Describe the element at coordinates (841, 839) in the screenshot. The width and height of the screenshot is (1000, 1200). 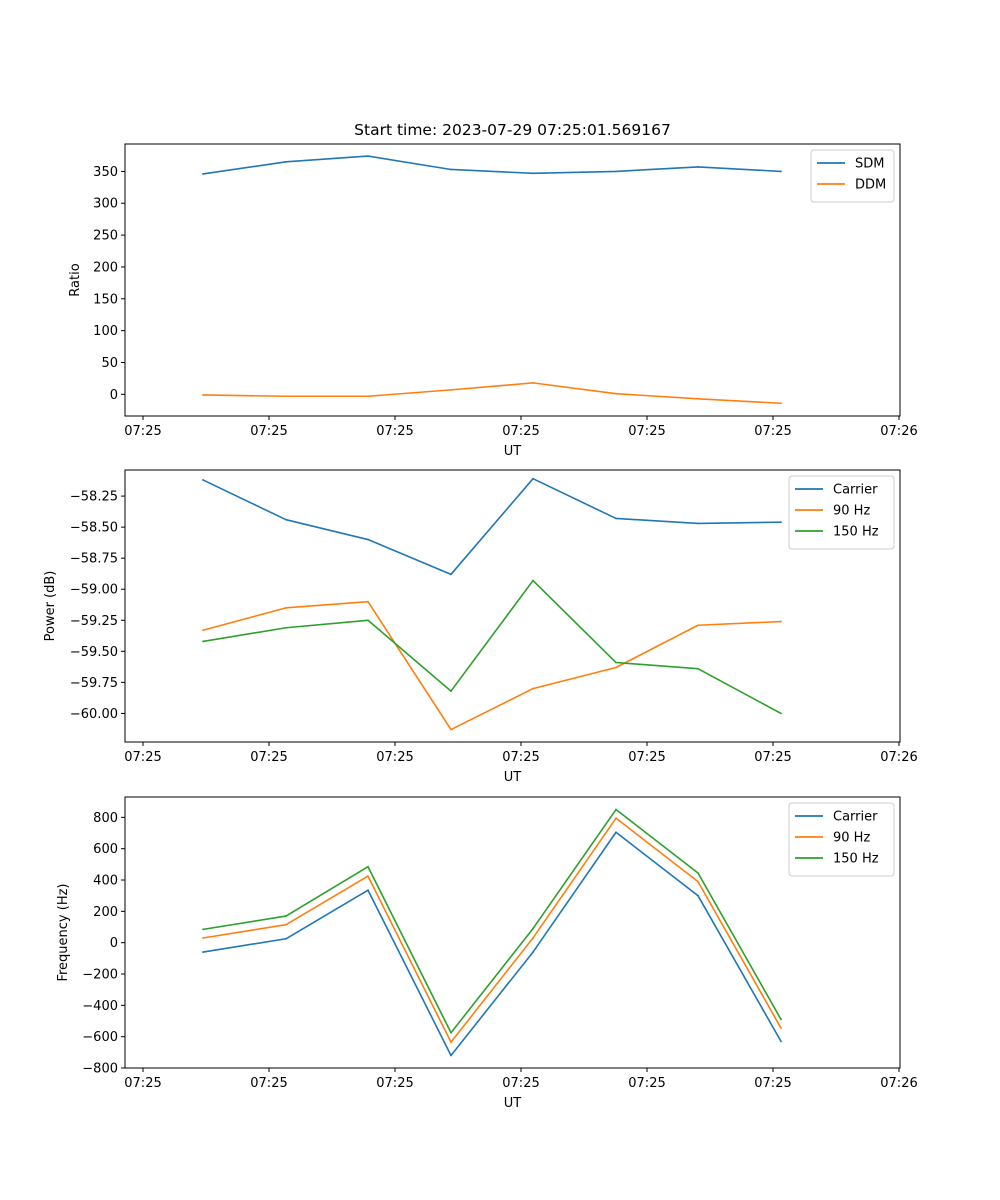
I see `legend: Carrier 90 Hz 150 Hz` at that location.